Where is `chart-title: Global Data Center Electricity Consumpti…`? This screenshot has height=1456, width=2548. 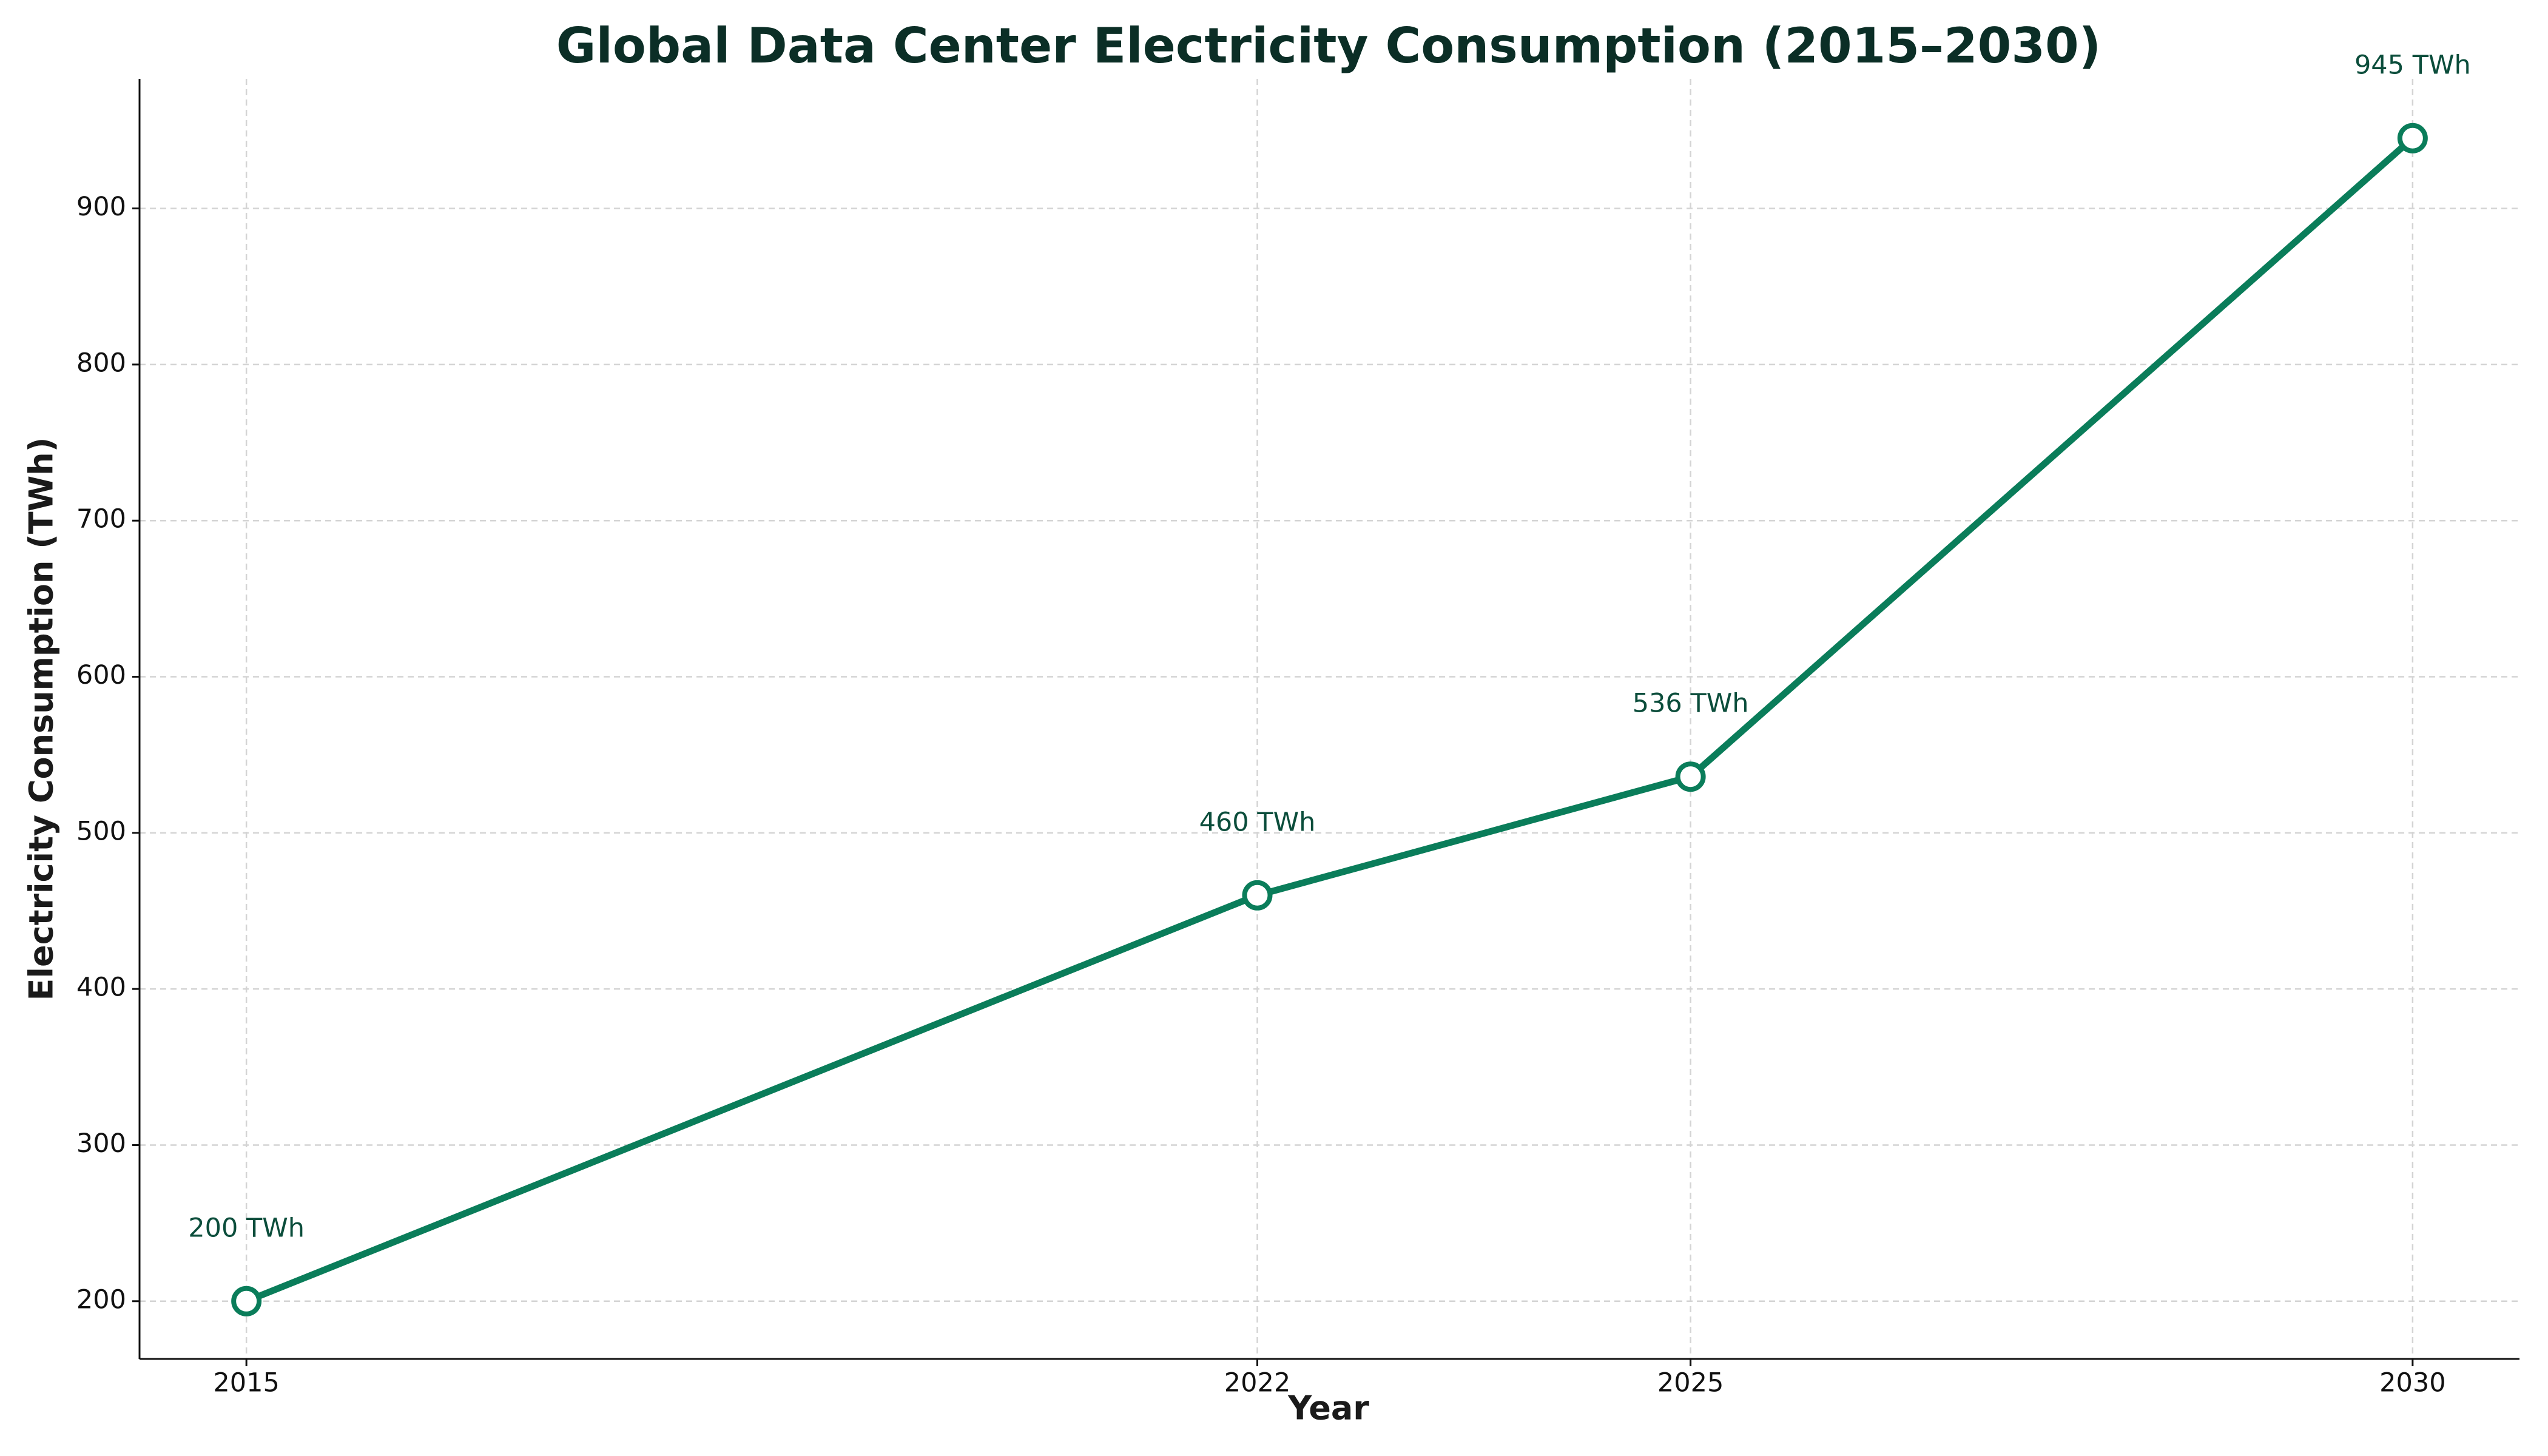
chart-title: Global Data Center Electricity Consumpti… is located at coordinates (1328, 46).